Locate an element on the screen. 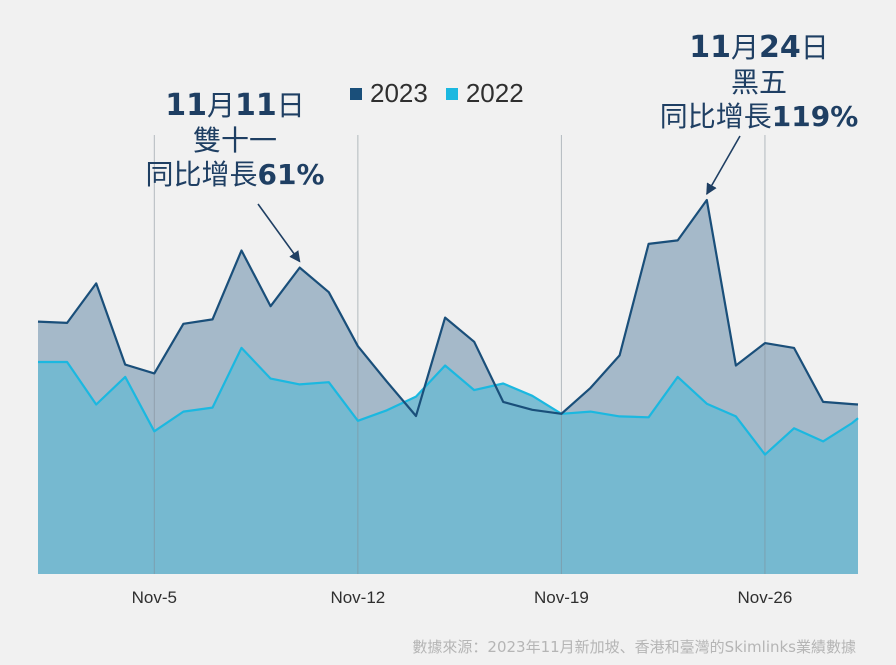 Image resolution: width=896 pixels, height=665 pixels. annotation-black-friday-growth-label: 同比增長 is located at coordinates (715, 116).